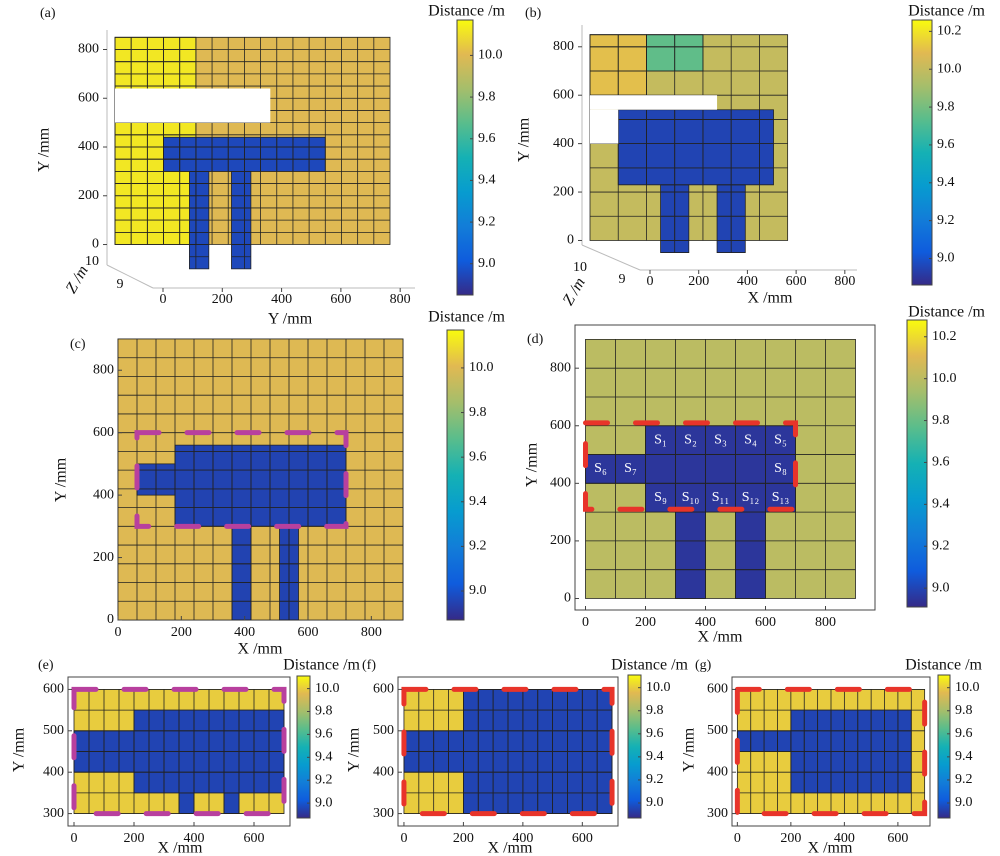 The width and height of the screenshot is (1000, 856). Describe the element at coordinates (721, 497) in the screenshot. I see `segment-label: S₁₁` at that location.